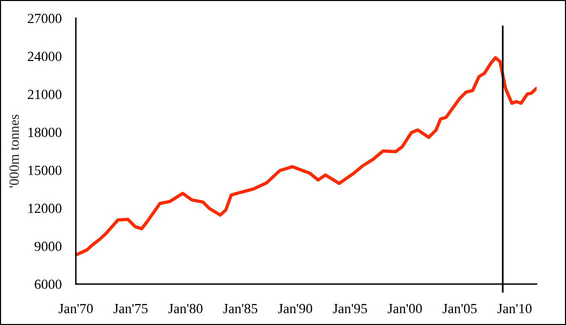 The image size is (566, 325). Describe the element at coordinates (405, 309) in the screenshot. I see `x-tick-label: Jan'00` at that location.